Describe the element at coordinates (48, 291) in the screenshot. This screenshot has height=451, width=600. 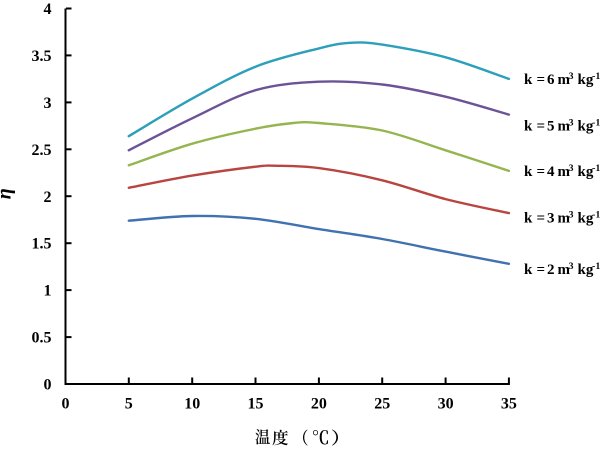
I see `svg-text: 1` at that location.